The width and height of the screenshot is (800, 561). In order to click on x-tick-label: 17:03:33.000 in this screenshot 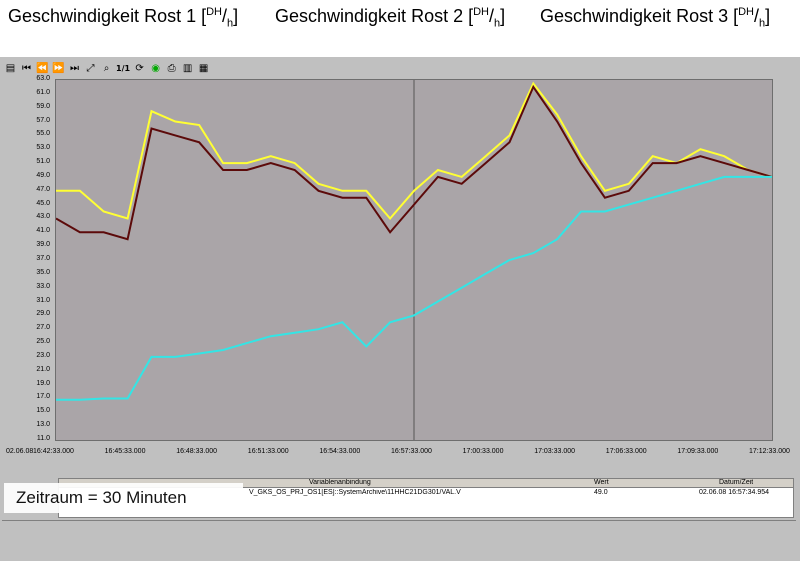, I will do `click(555, 451)`.